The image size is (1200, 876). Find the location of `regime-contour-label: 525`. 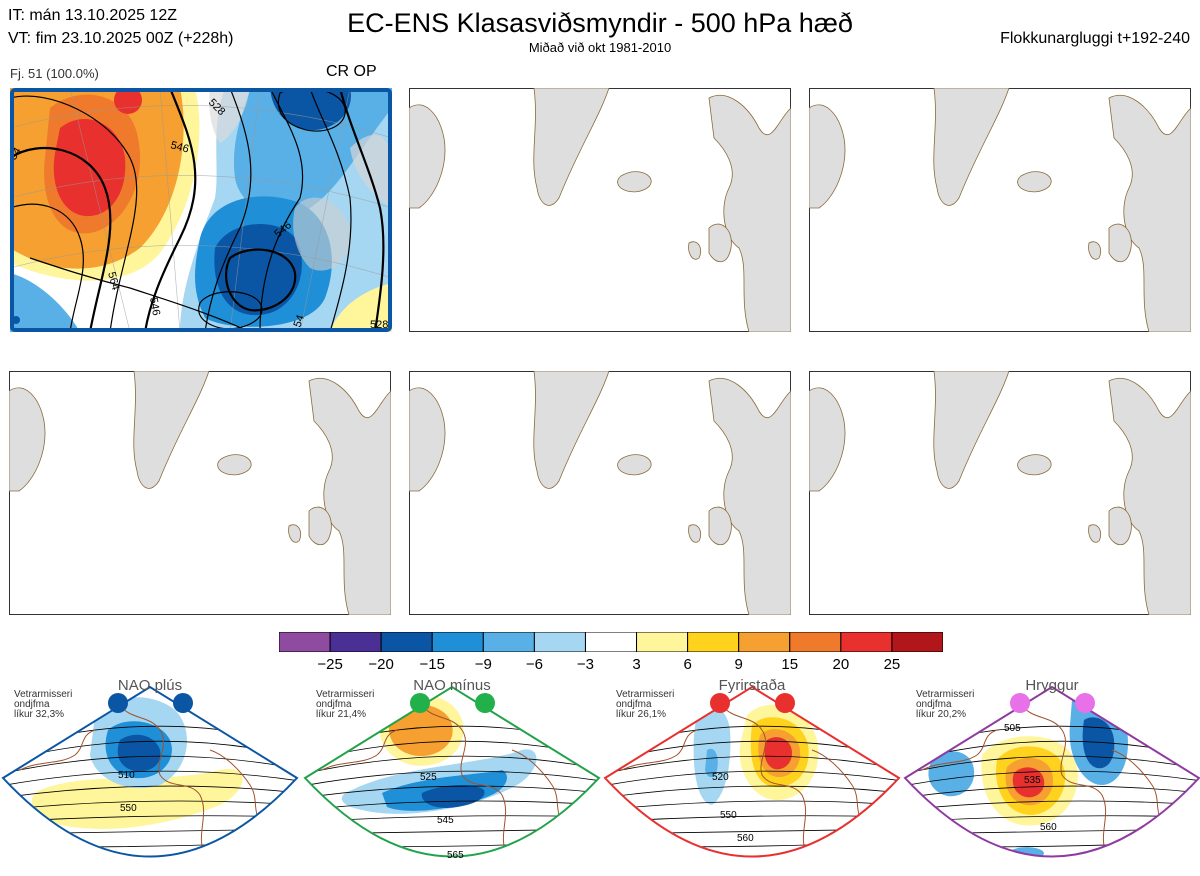

regime-contour-label: 525 is located at coordinates (428, 777).